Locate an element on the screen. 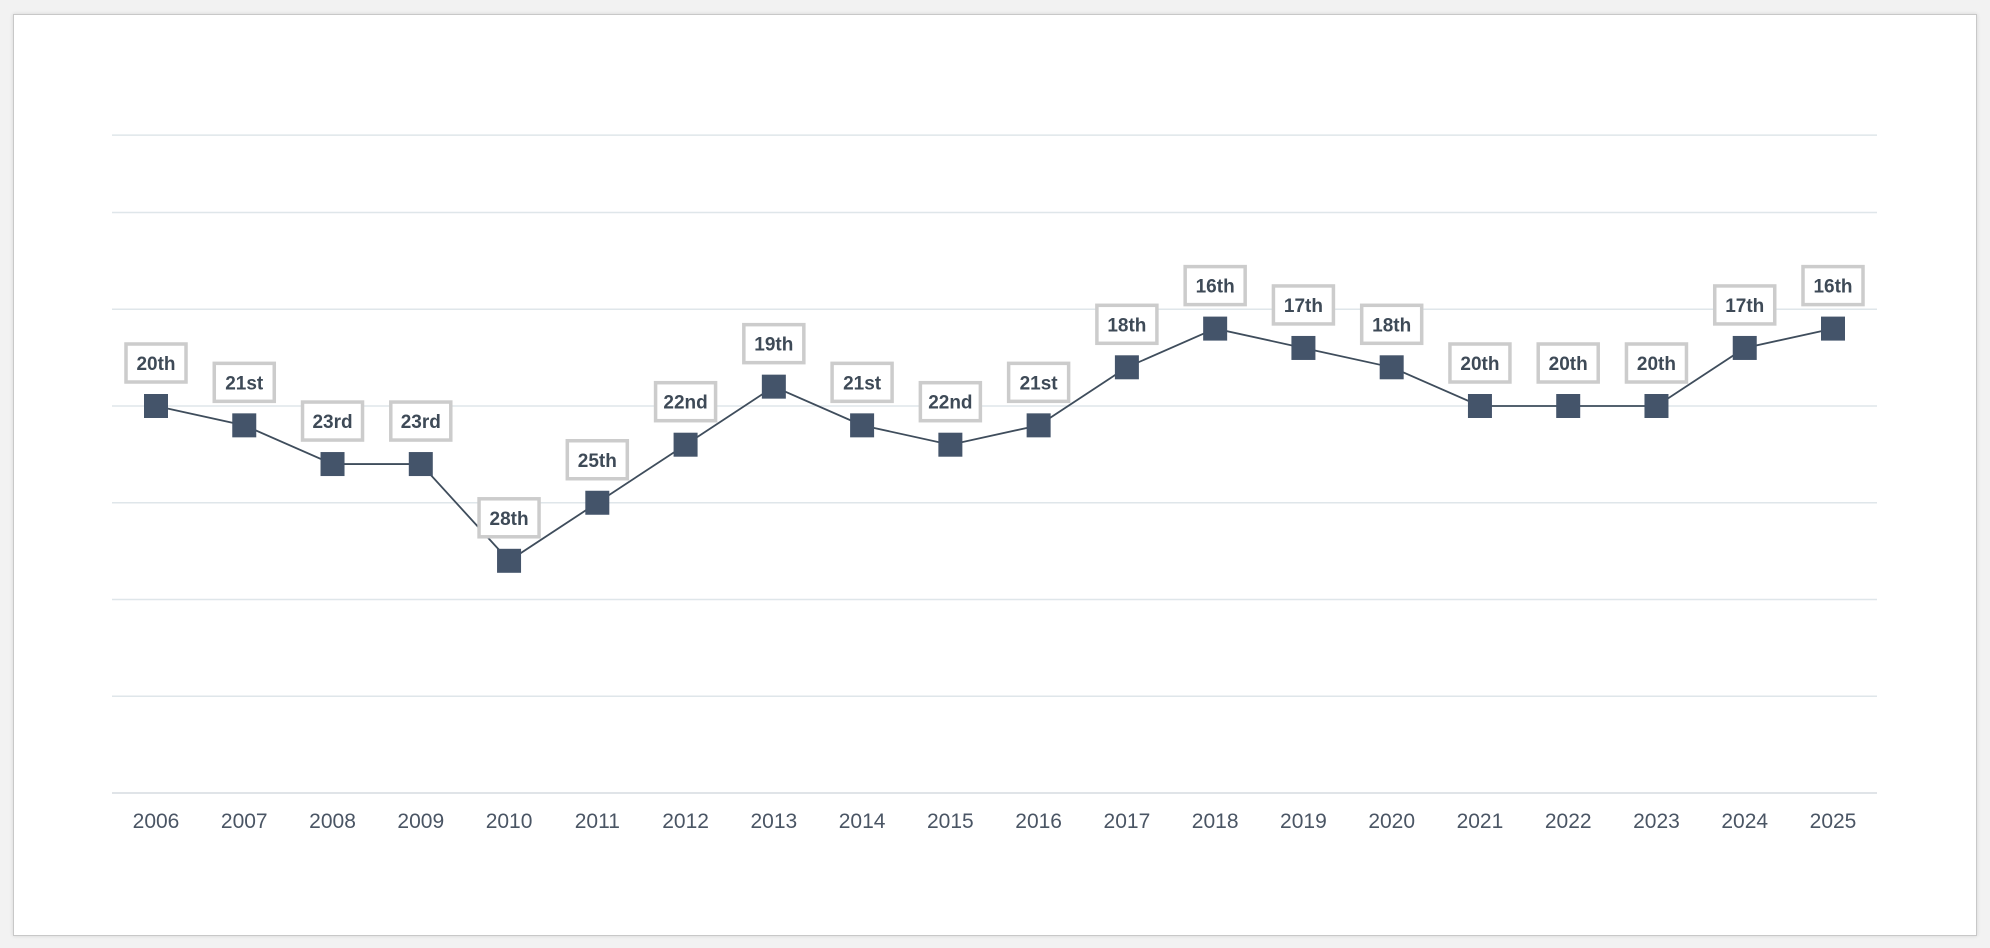 The image size is (1990, 948). x-tick-label: 2017 is located at coordinates (1127, 821).